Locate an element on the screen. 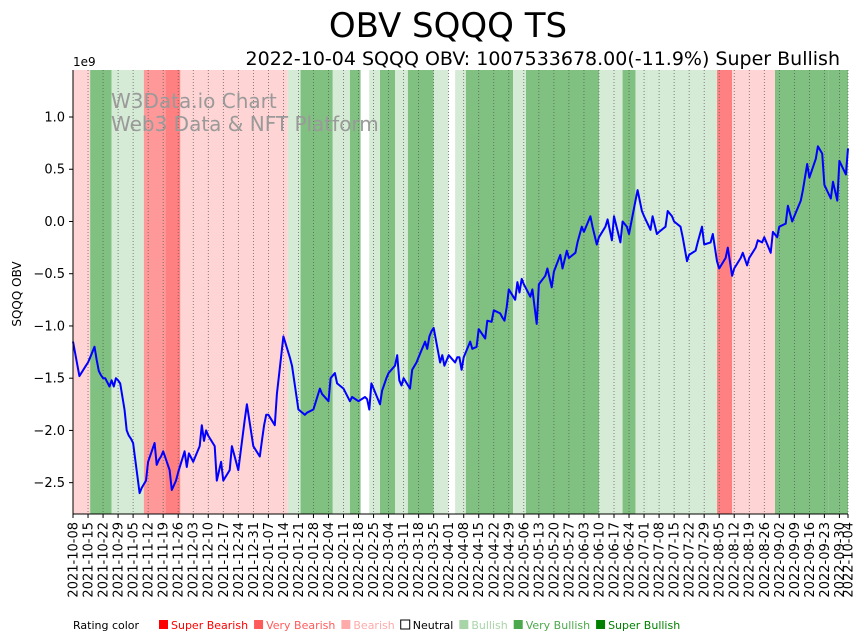 The height and width of the screenshot is (641, 867). legend-label-bullish: Bullish is located at coordinates (489, 625).